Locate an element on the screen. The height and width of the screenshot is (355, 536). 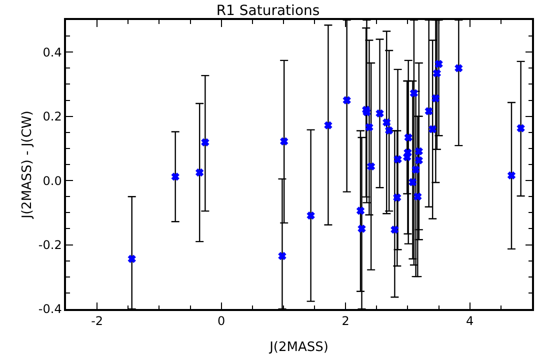
y-tick-label: 0.0 is located at coordinates (52, 181).